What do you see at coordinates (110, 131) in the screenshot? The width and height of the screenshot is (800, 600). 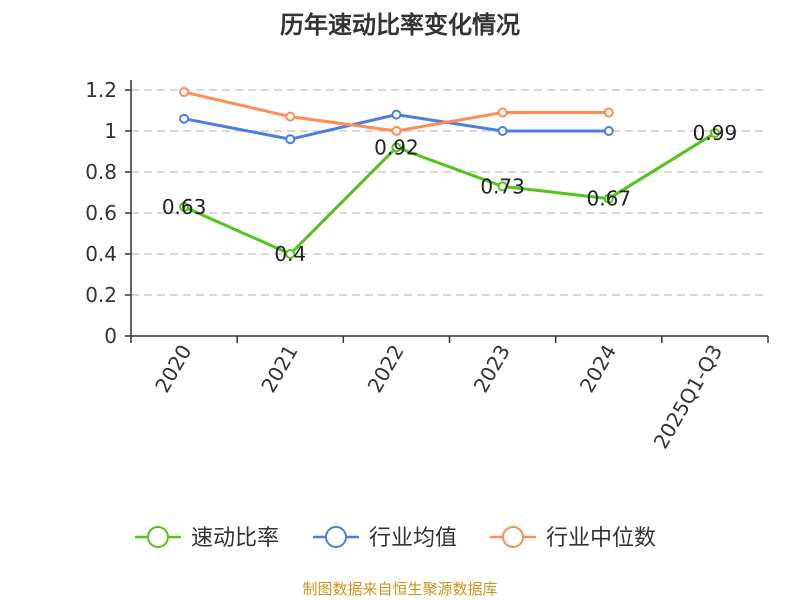 I see `y-tick-label: 1` at bounding box center [110, 131].